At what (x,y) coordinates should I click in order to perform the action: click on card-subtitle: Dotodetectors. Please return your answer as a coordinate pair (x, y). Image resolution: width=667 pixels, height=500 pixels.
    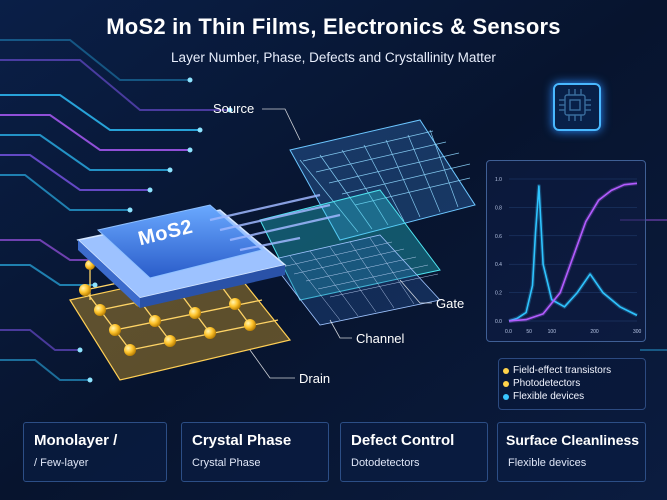
    Looking at the image, I should click on (385, 463).